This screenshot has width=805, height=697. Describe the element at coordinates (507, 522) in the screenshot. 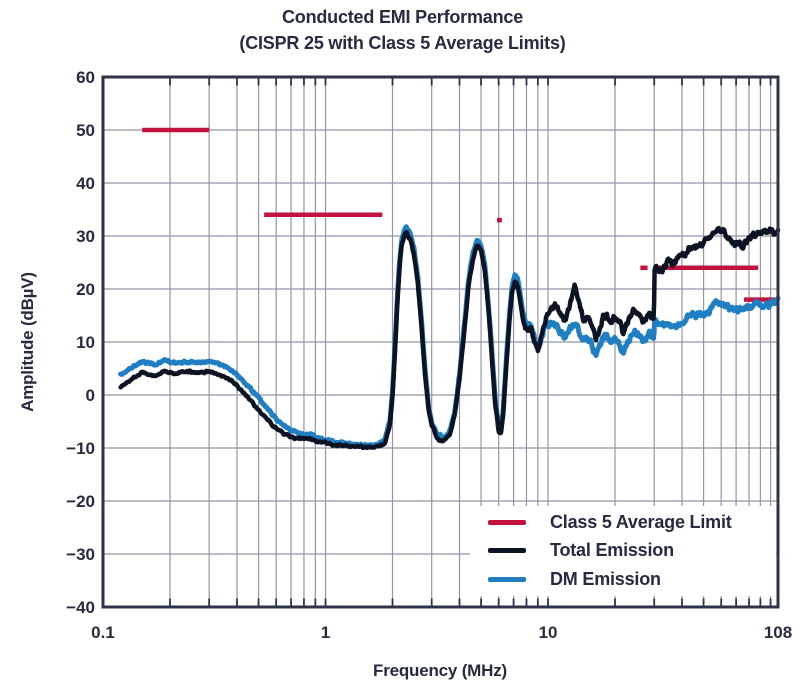

I see `limit-line-swatch` at that location.